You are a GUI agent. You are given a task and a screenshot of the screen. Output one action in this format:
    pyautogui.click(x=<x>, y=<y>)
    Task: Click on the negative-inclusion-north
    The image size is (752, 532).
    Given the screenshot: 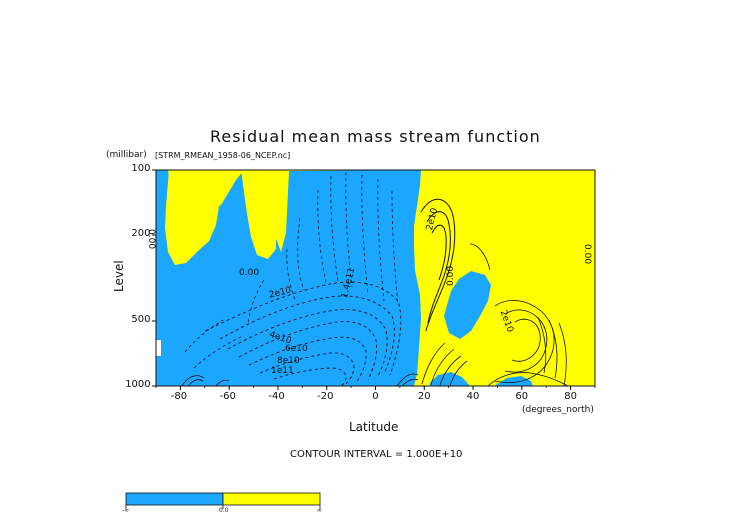 What is the action you would take?
    pyautogui.click(x=467, y=305)
    